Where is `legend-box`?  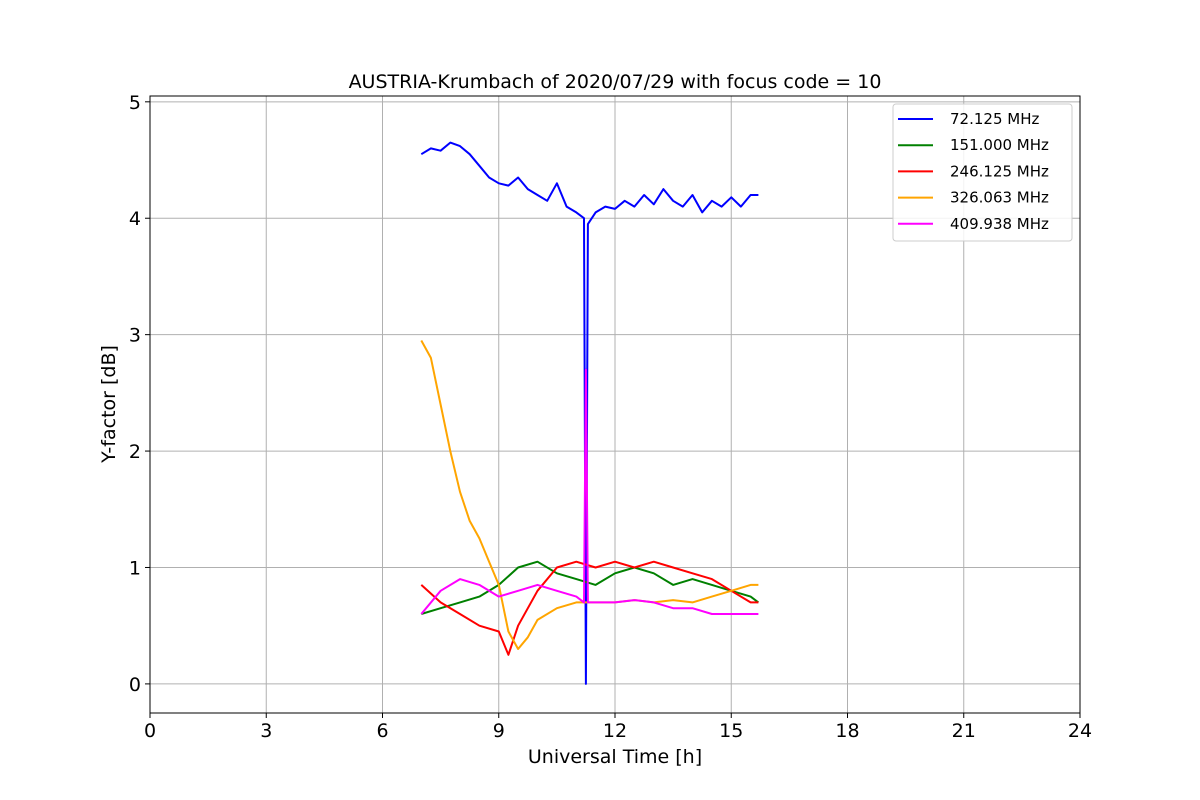
legend-box is located at coordinates (982, 172).